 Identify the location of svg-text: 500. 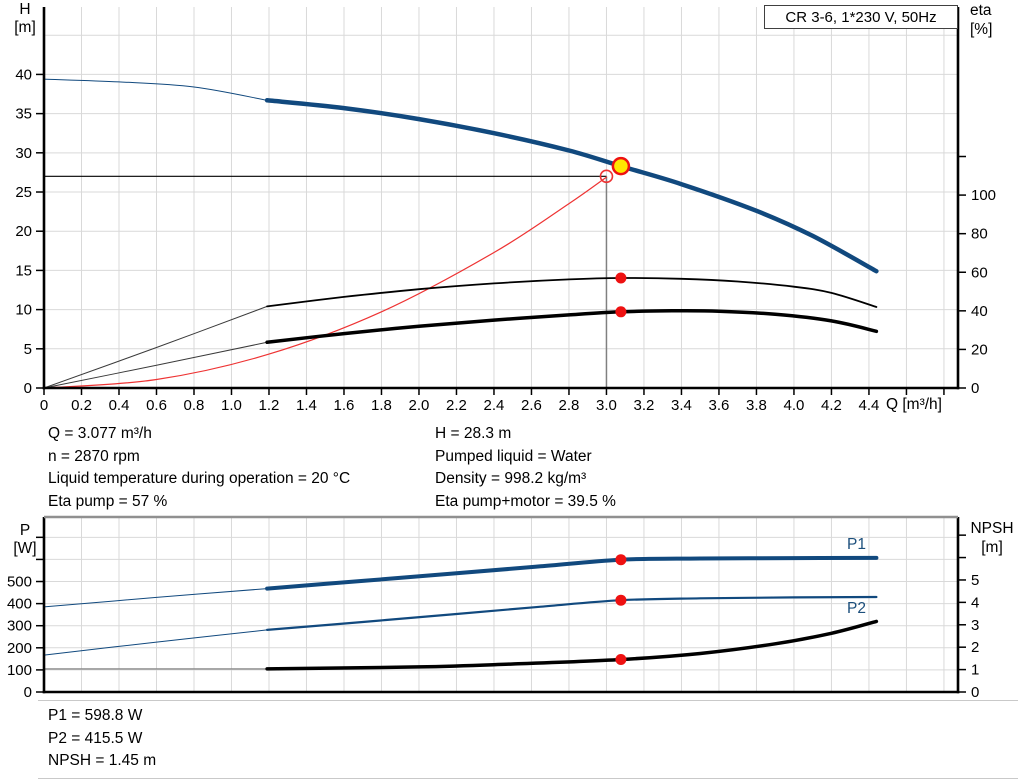
(19, 582).